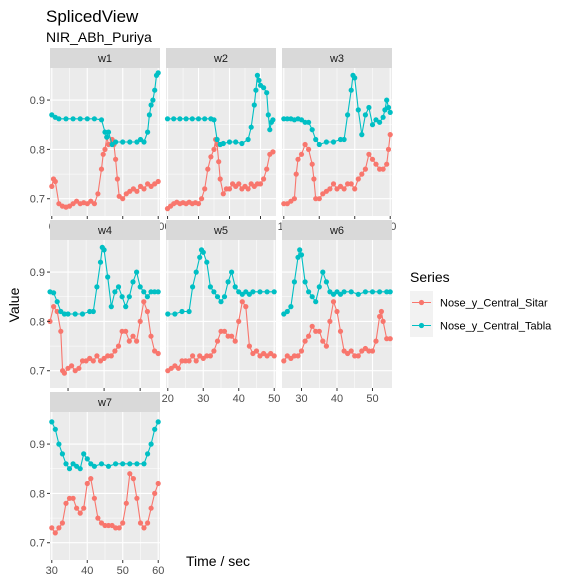 The height and width of the screenshot is (576, 576). Describe the element at coordinates (220, 231) in the screenshot. I see `facet-strip-label: w5` at that location.